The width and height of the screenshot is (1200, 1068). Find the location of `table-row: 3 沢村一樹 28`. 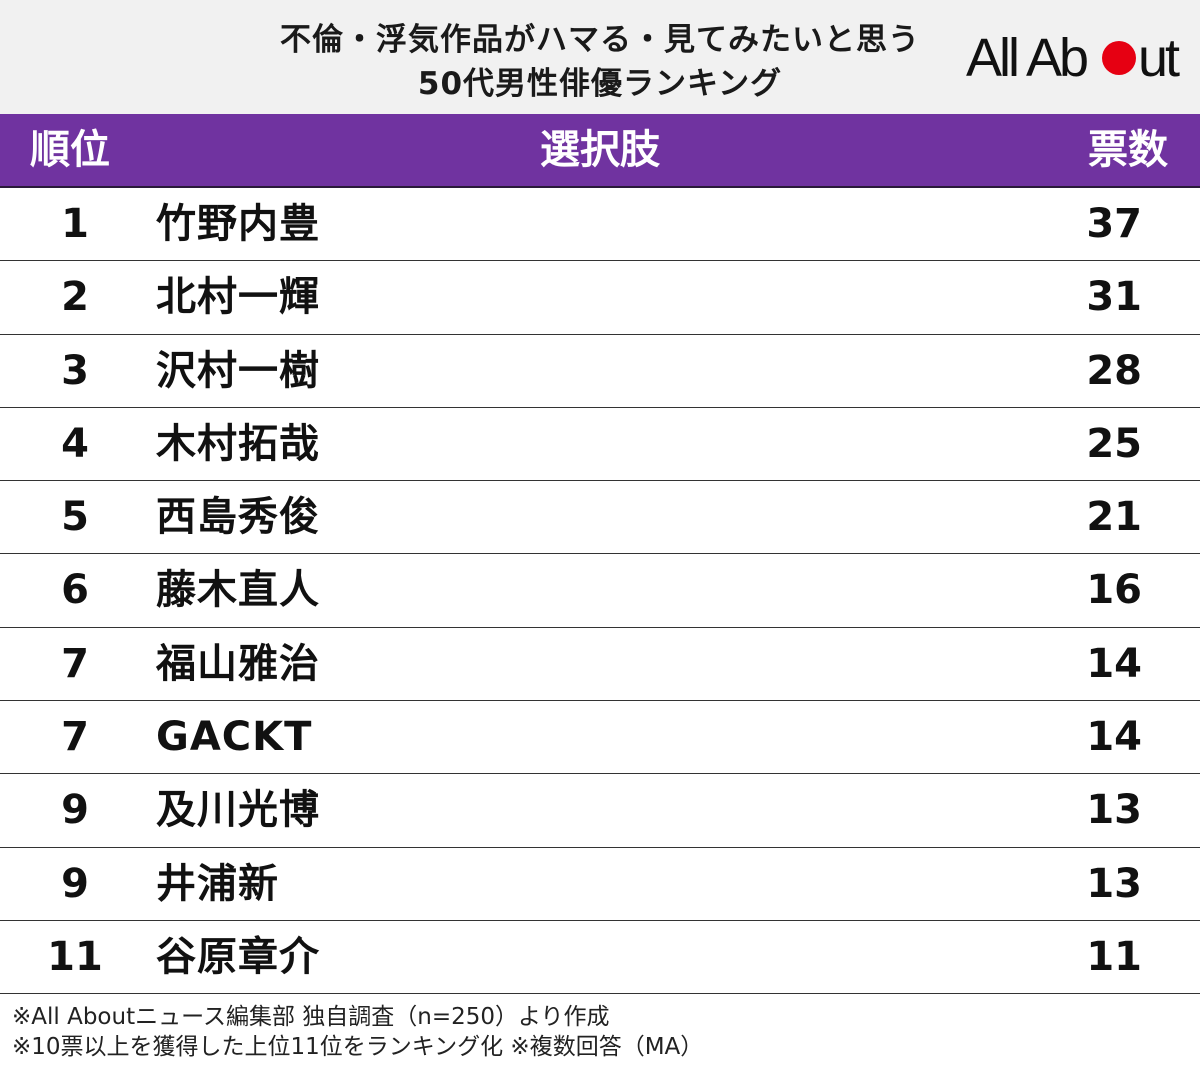

table-row: 3 沢村一樹 28 is located at coordinates (600, 371).